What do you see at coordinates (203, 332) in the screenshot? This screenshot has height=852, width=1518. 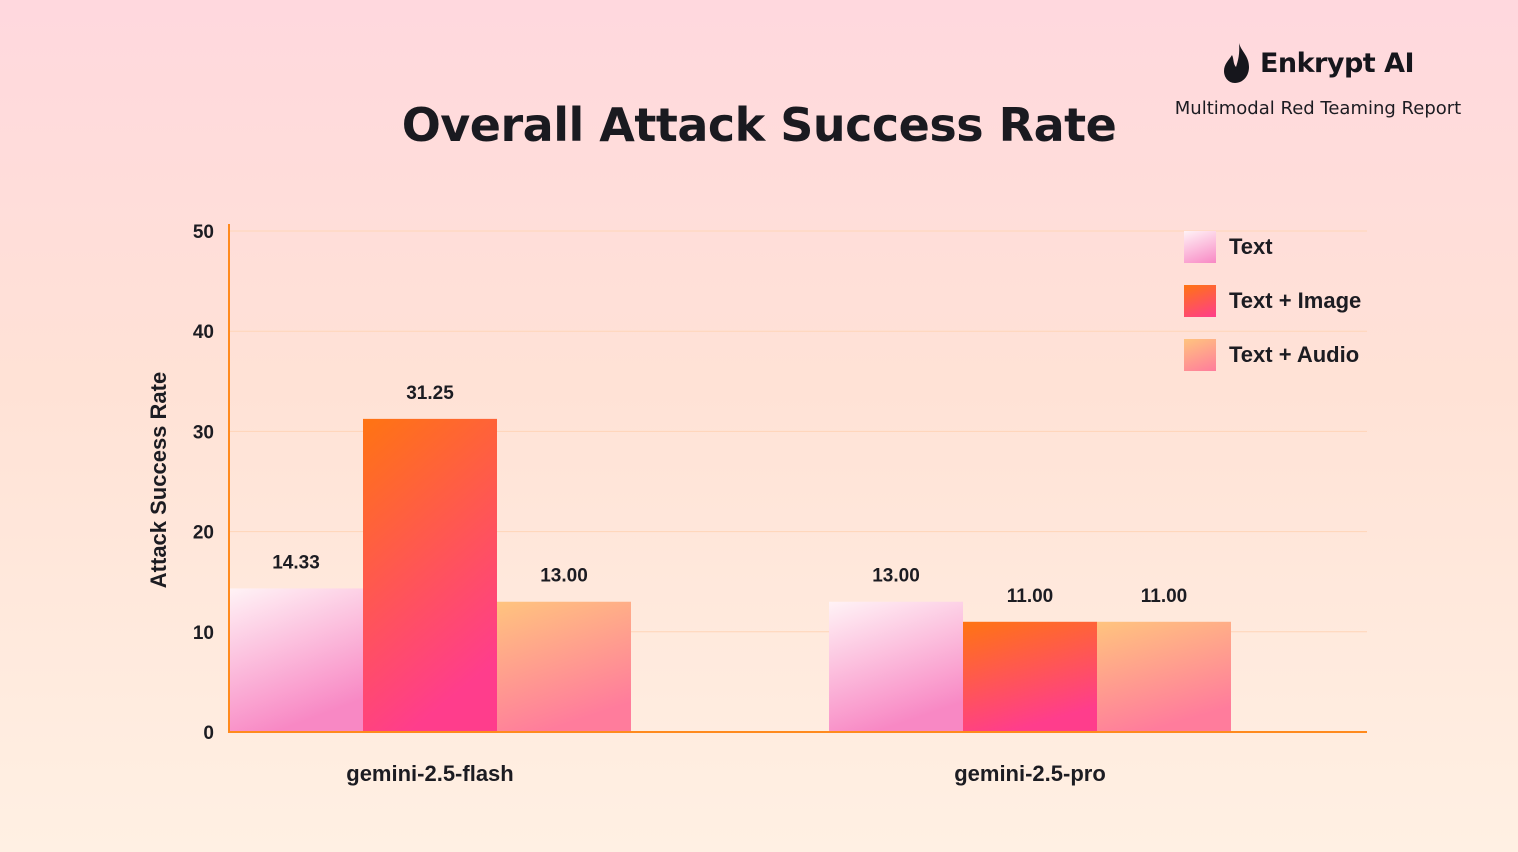 I see `y-tick-label: 40` at bounding box center [203, 332].